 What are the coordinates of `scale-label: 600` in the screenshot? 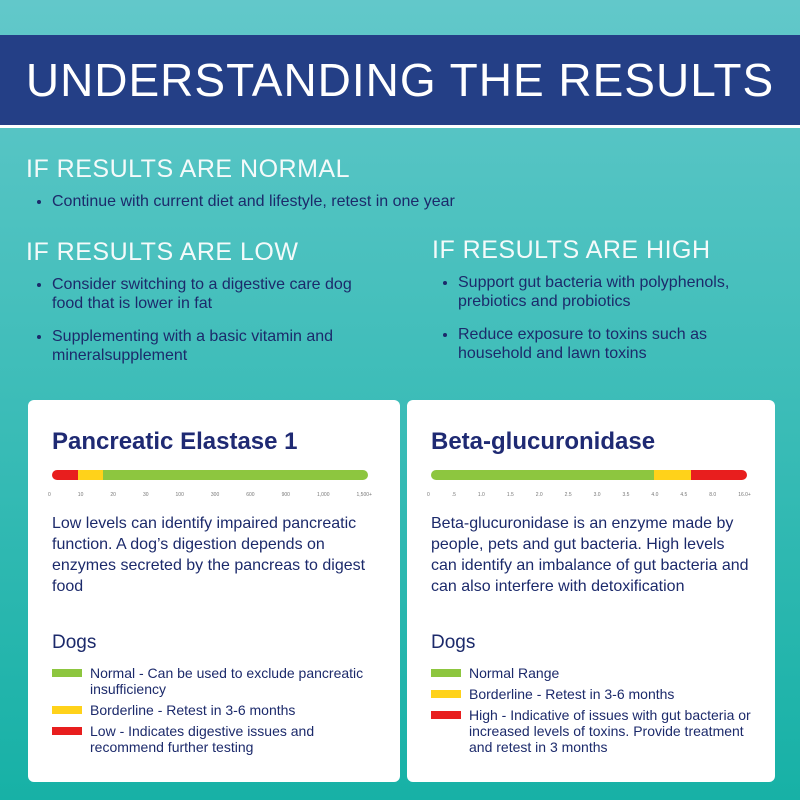 It's located at (250, 495).